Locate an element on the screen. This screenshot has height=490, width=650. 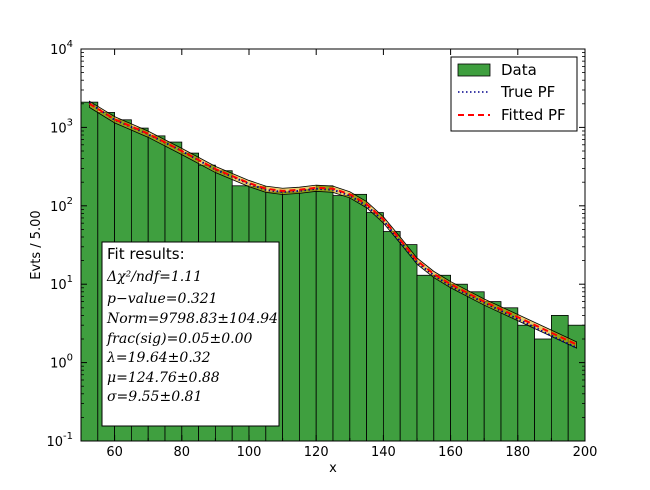
y-tick-label: 10⁻¹ is located at coordinates (59, 440).